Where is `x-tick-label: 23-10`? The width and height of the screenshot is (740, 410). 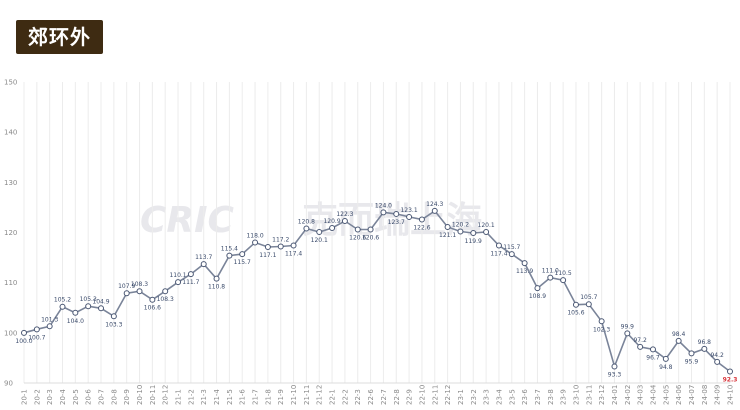
x-tick-label: 23-10 is located at coordinates (576, 395).